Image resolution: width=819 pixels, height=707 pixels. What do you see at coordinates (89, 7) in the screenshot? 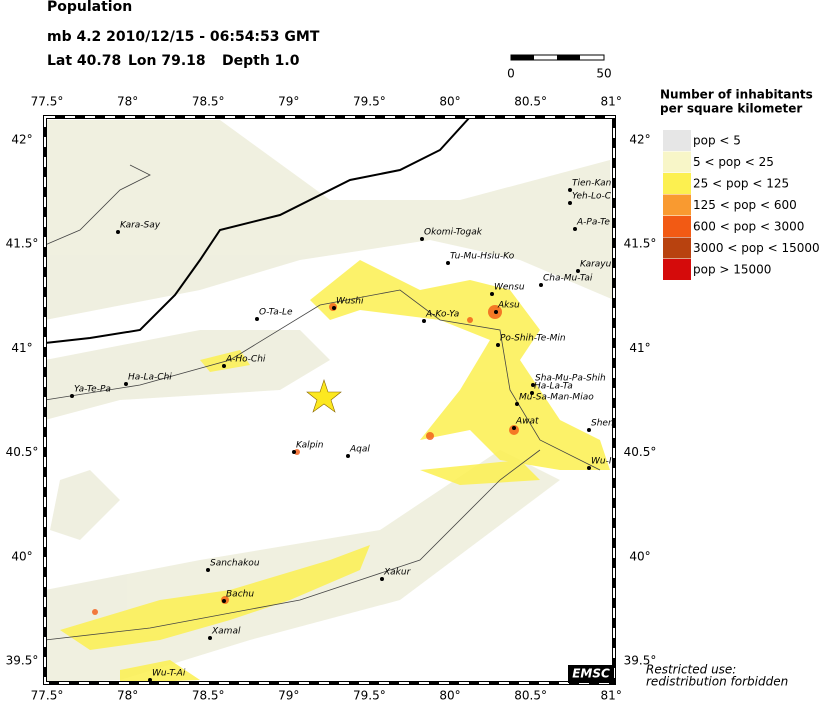
I see `title: Population` at bounding box center [89, 7].